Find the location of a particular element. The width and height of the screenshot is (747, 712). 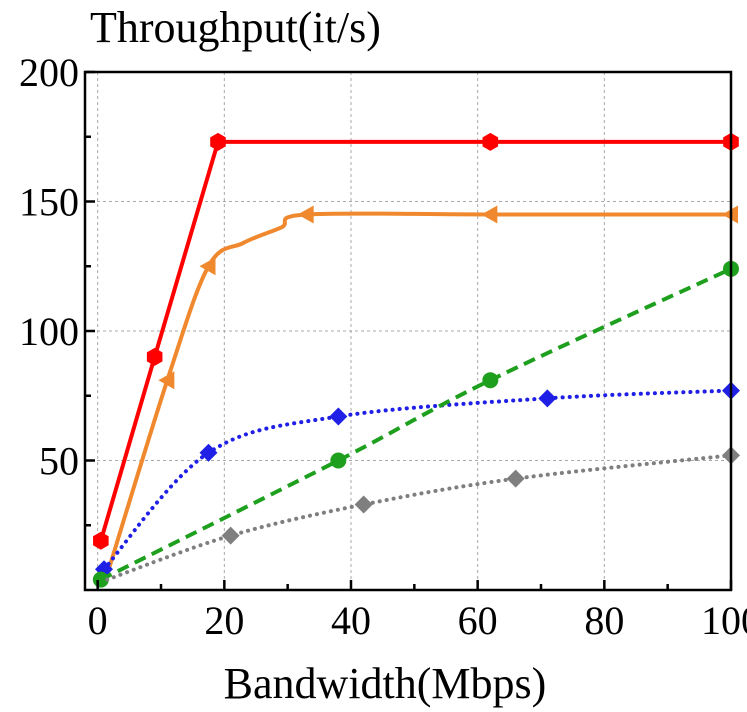

y-axis-title: Throughput(it/s) is located at coordinates (235, 27).